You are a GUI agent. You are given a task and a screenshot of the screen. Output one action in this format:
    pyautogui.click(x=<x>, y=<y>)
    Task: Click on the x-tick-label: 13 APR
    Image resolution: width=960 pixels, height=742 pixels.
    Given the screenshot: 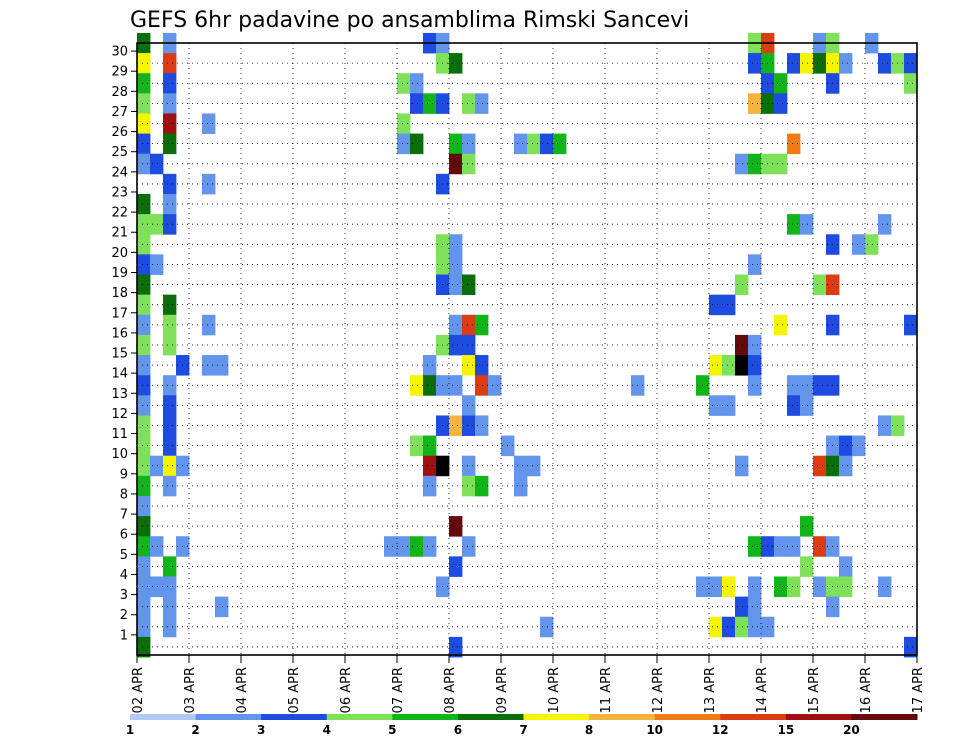 What is the action you would take?
    pyautogui.click(x=710, y=690)
    